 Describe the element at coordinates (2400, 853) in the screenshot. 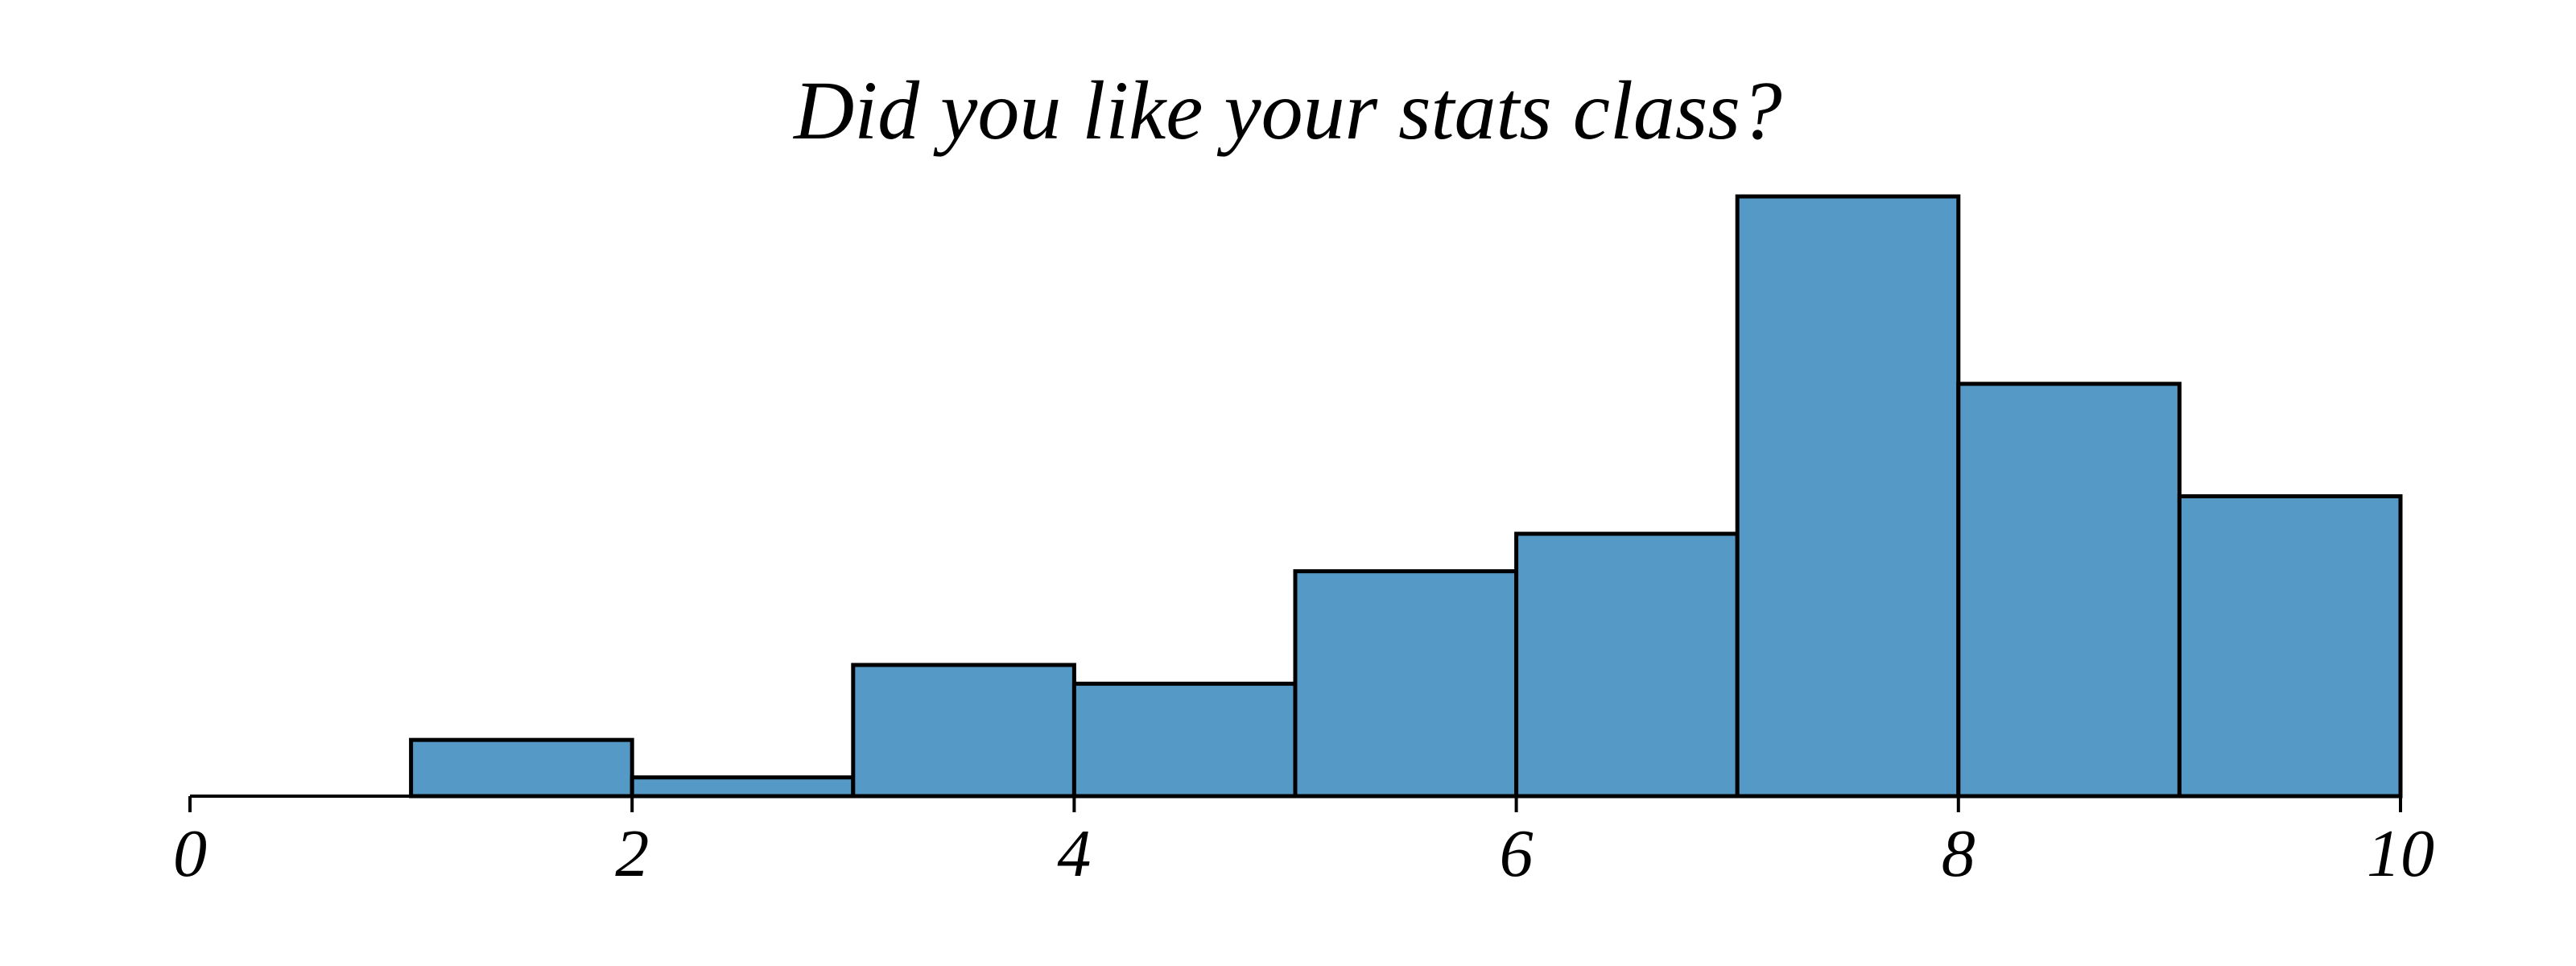

I see `x-tick-label-5: 10` at that location.